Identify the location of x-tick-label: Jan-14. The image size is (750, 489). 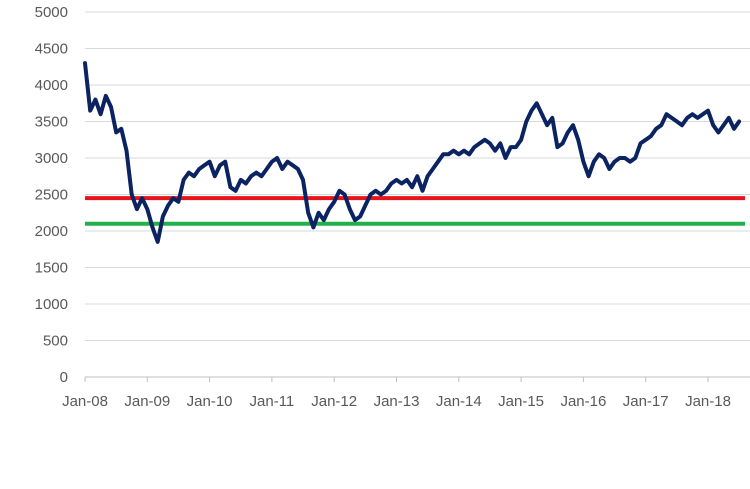
(459, 401).